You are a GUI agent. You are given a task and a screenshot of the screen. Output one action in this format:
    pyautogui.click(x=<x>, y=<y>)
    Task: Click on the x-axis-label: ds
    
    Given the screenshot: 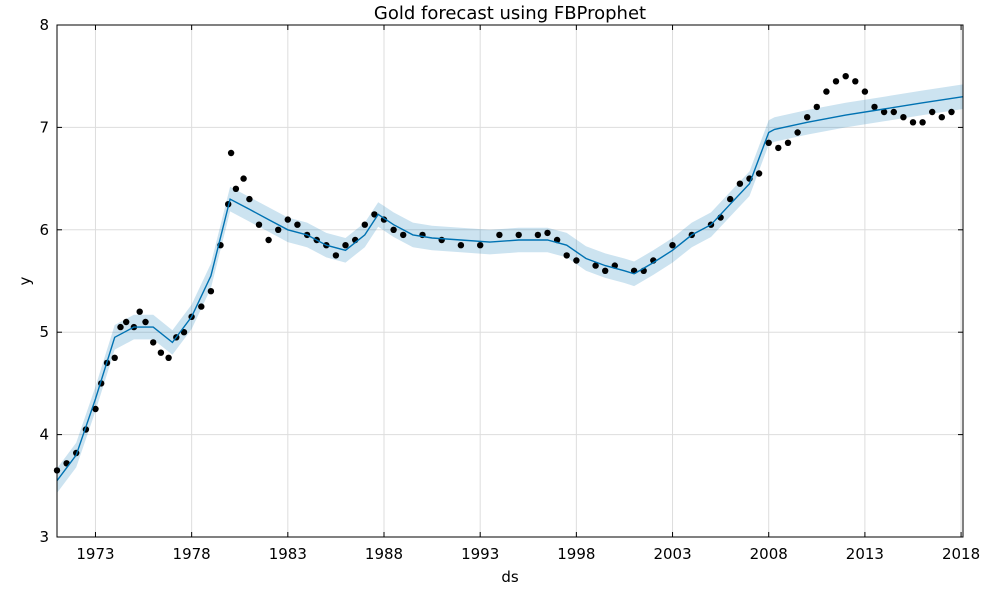 What is the action you would take?
    pyautogui.click(x=510, y=577)
    